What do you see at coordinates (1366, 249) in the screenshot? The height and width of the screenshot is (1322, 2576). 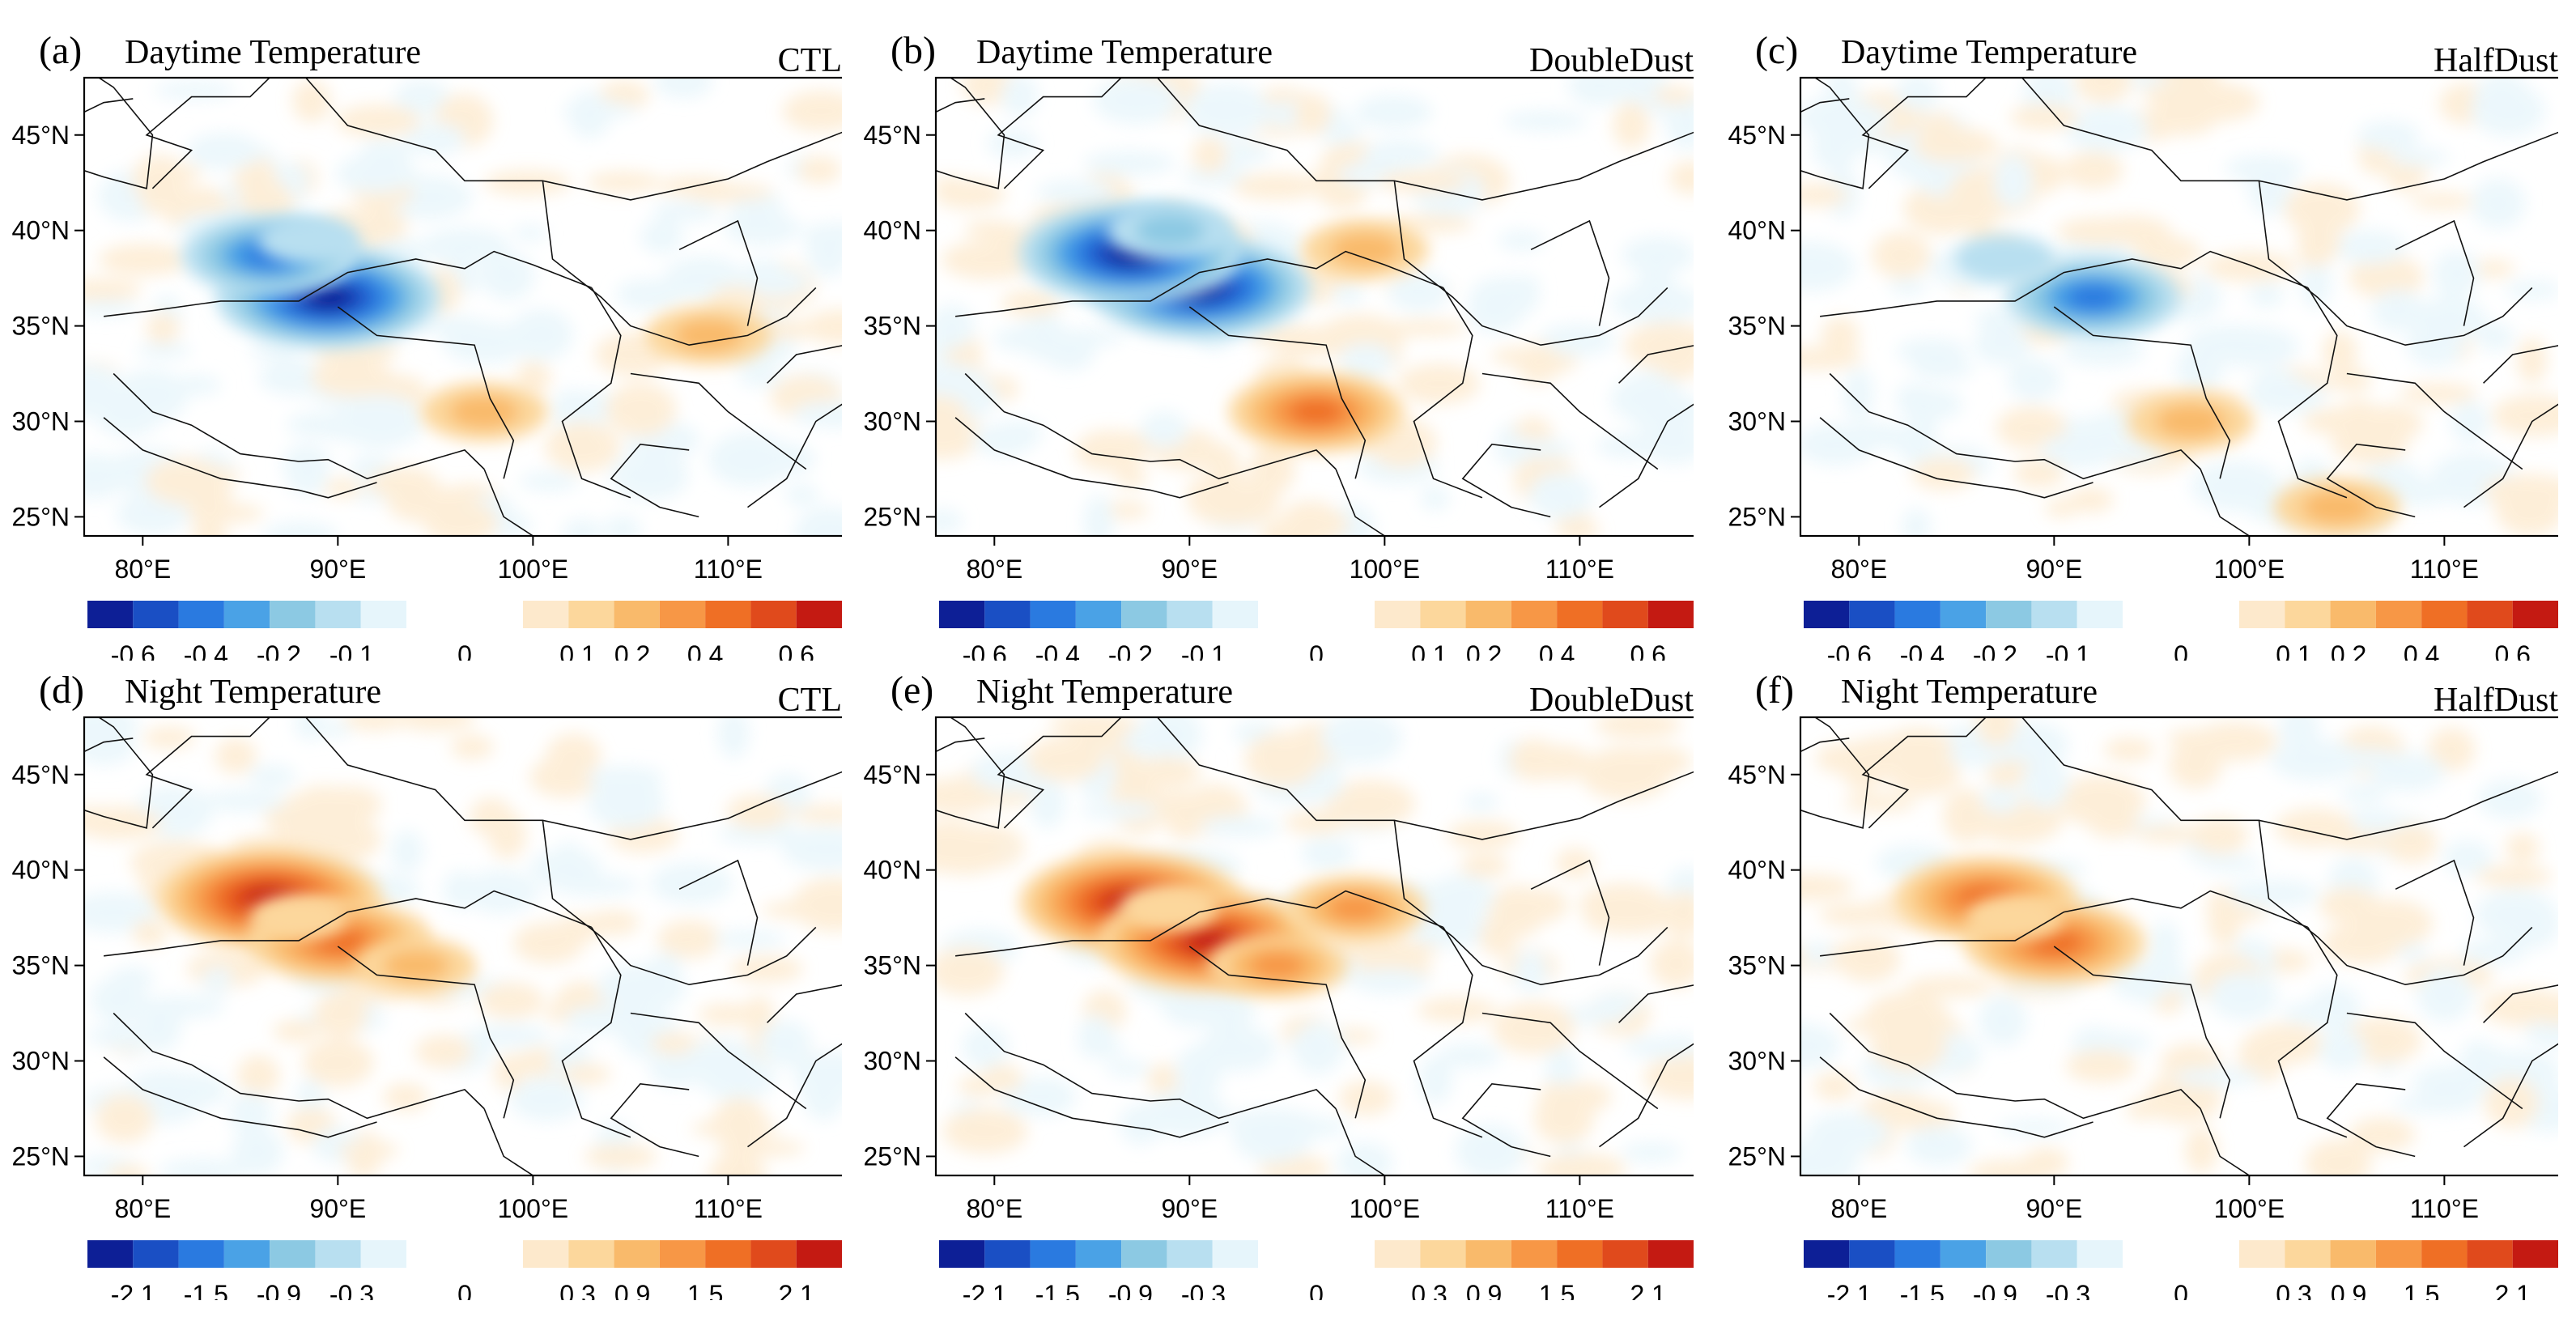 I see `anomaly-warm-spot-gansu` at bounding box center [1366, 249].